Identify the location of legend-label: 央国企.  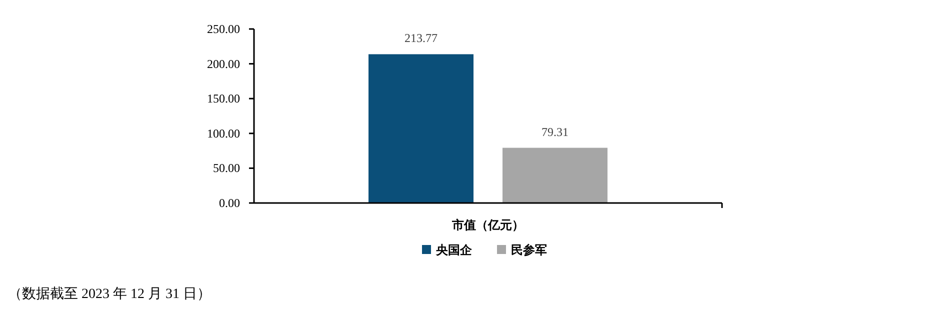
(454, 250).